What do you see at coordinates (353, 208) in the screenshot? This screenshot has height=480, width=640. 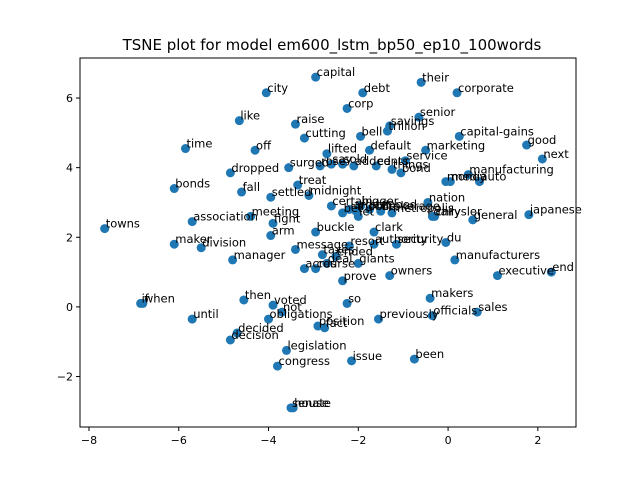 I see `point-label: bet` at bounding box center [353, 208].